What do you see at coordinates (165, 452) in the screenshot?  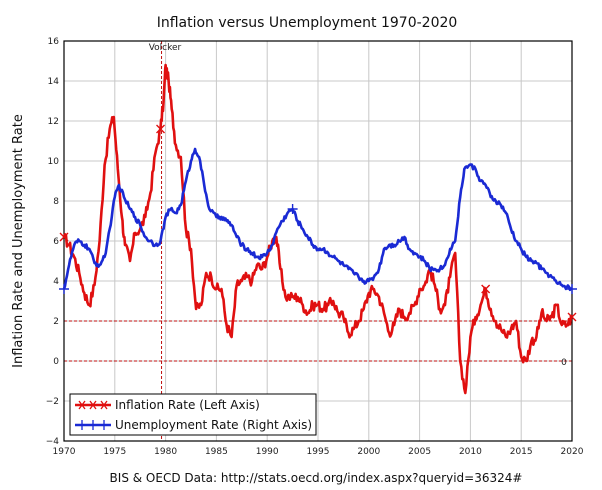 I see `x-tick-label: 1980` at bounding box center [165, 452].